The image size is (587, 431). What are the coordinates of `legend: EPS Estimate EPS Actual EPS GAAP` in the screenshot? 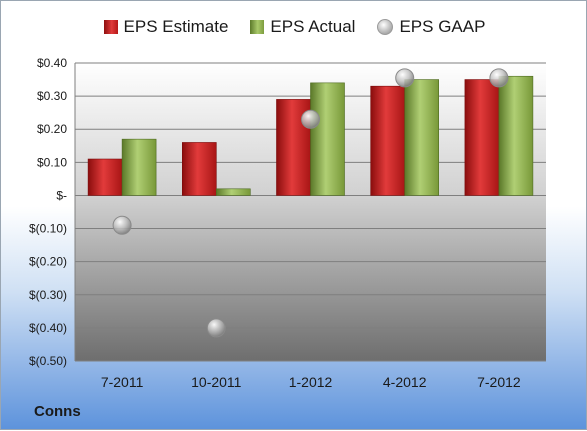 It's located at (294, 27).